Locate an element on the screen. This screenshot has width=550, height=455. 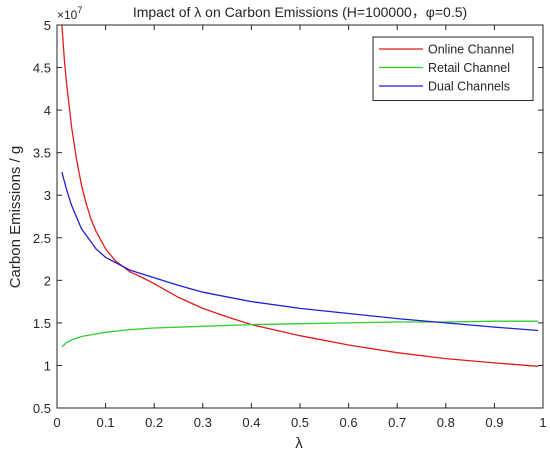
x-tick-label: 0.5 is located at coordinates (300, 422).